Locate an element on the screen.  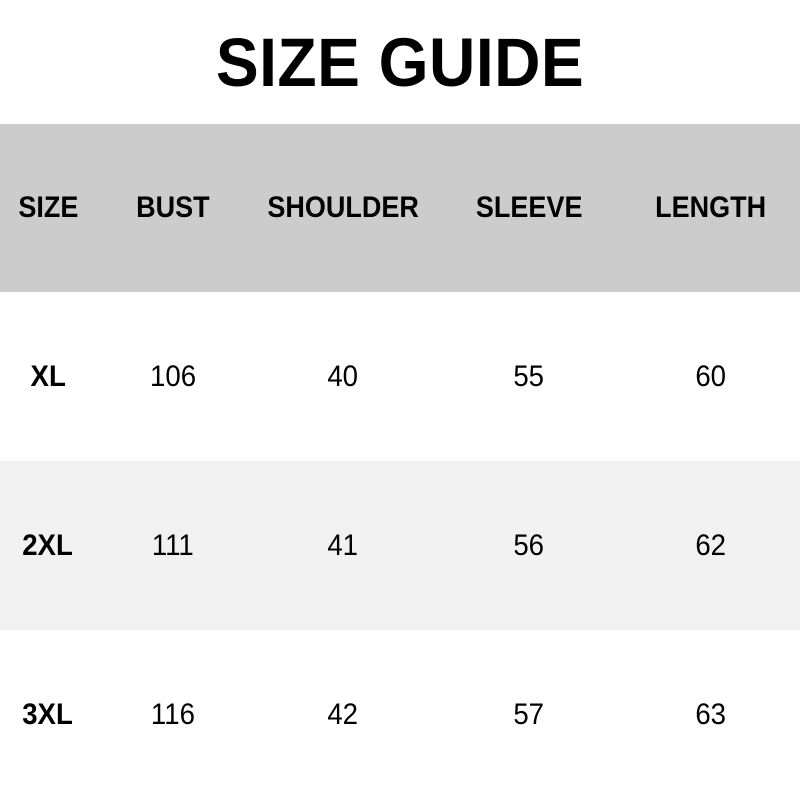
cell-sleeve: 56 is located at coordinates (529, 545).